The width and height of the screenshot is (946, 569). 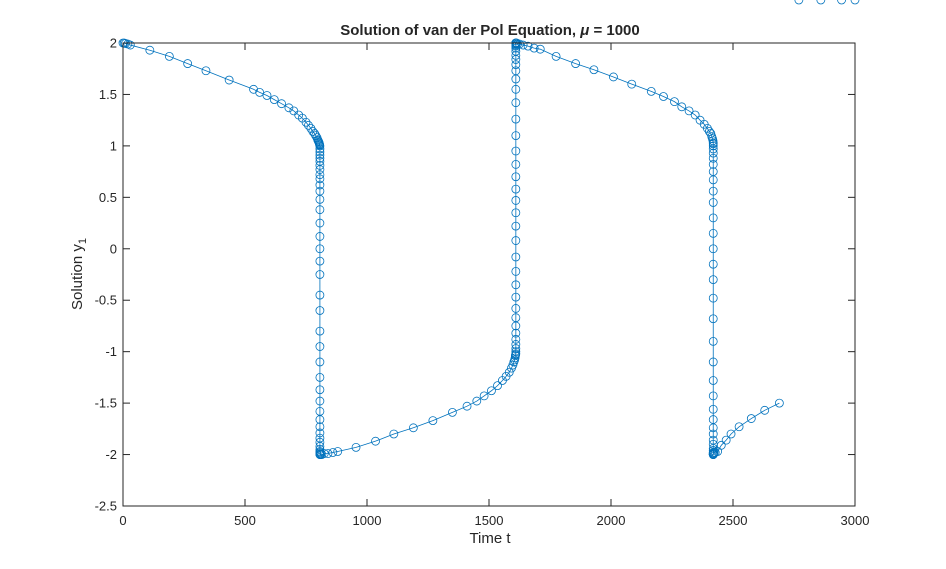 What do you see at coordinates (79, 274) in the screenshot?
I see `y-axis-label: Solution y1` at bounding box center [79, 274].